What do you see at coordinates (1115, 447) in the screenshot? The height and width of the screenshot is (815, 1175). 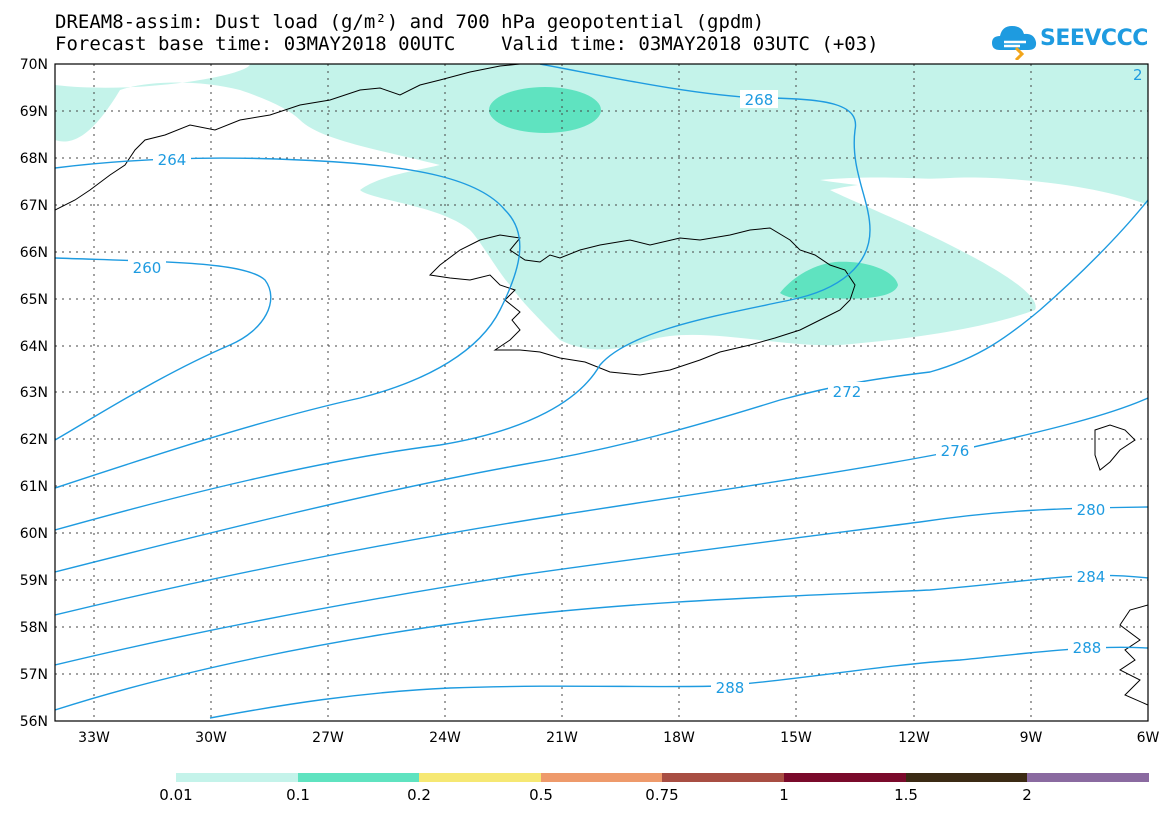 I see `faroe-coastline` at bounding box center [1115, 447].